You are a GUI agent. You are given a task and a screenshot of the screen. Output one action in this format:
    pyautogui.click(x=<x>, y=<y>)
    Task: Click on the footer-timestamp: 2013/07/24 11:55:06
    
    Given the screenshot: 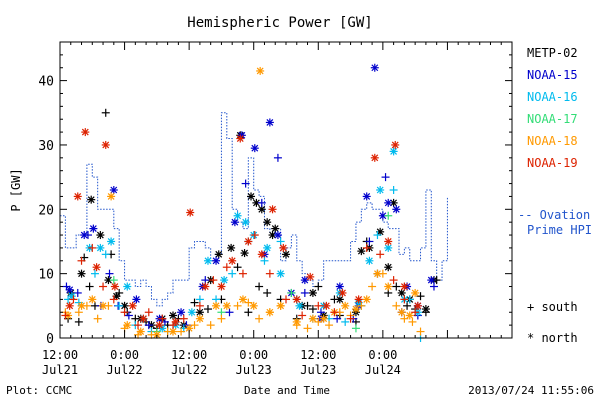 What is the action you would take?
    pyautogui.click(x=531, y=390)
    